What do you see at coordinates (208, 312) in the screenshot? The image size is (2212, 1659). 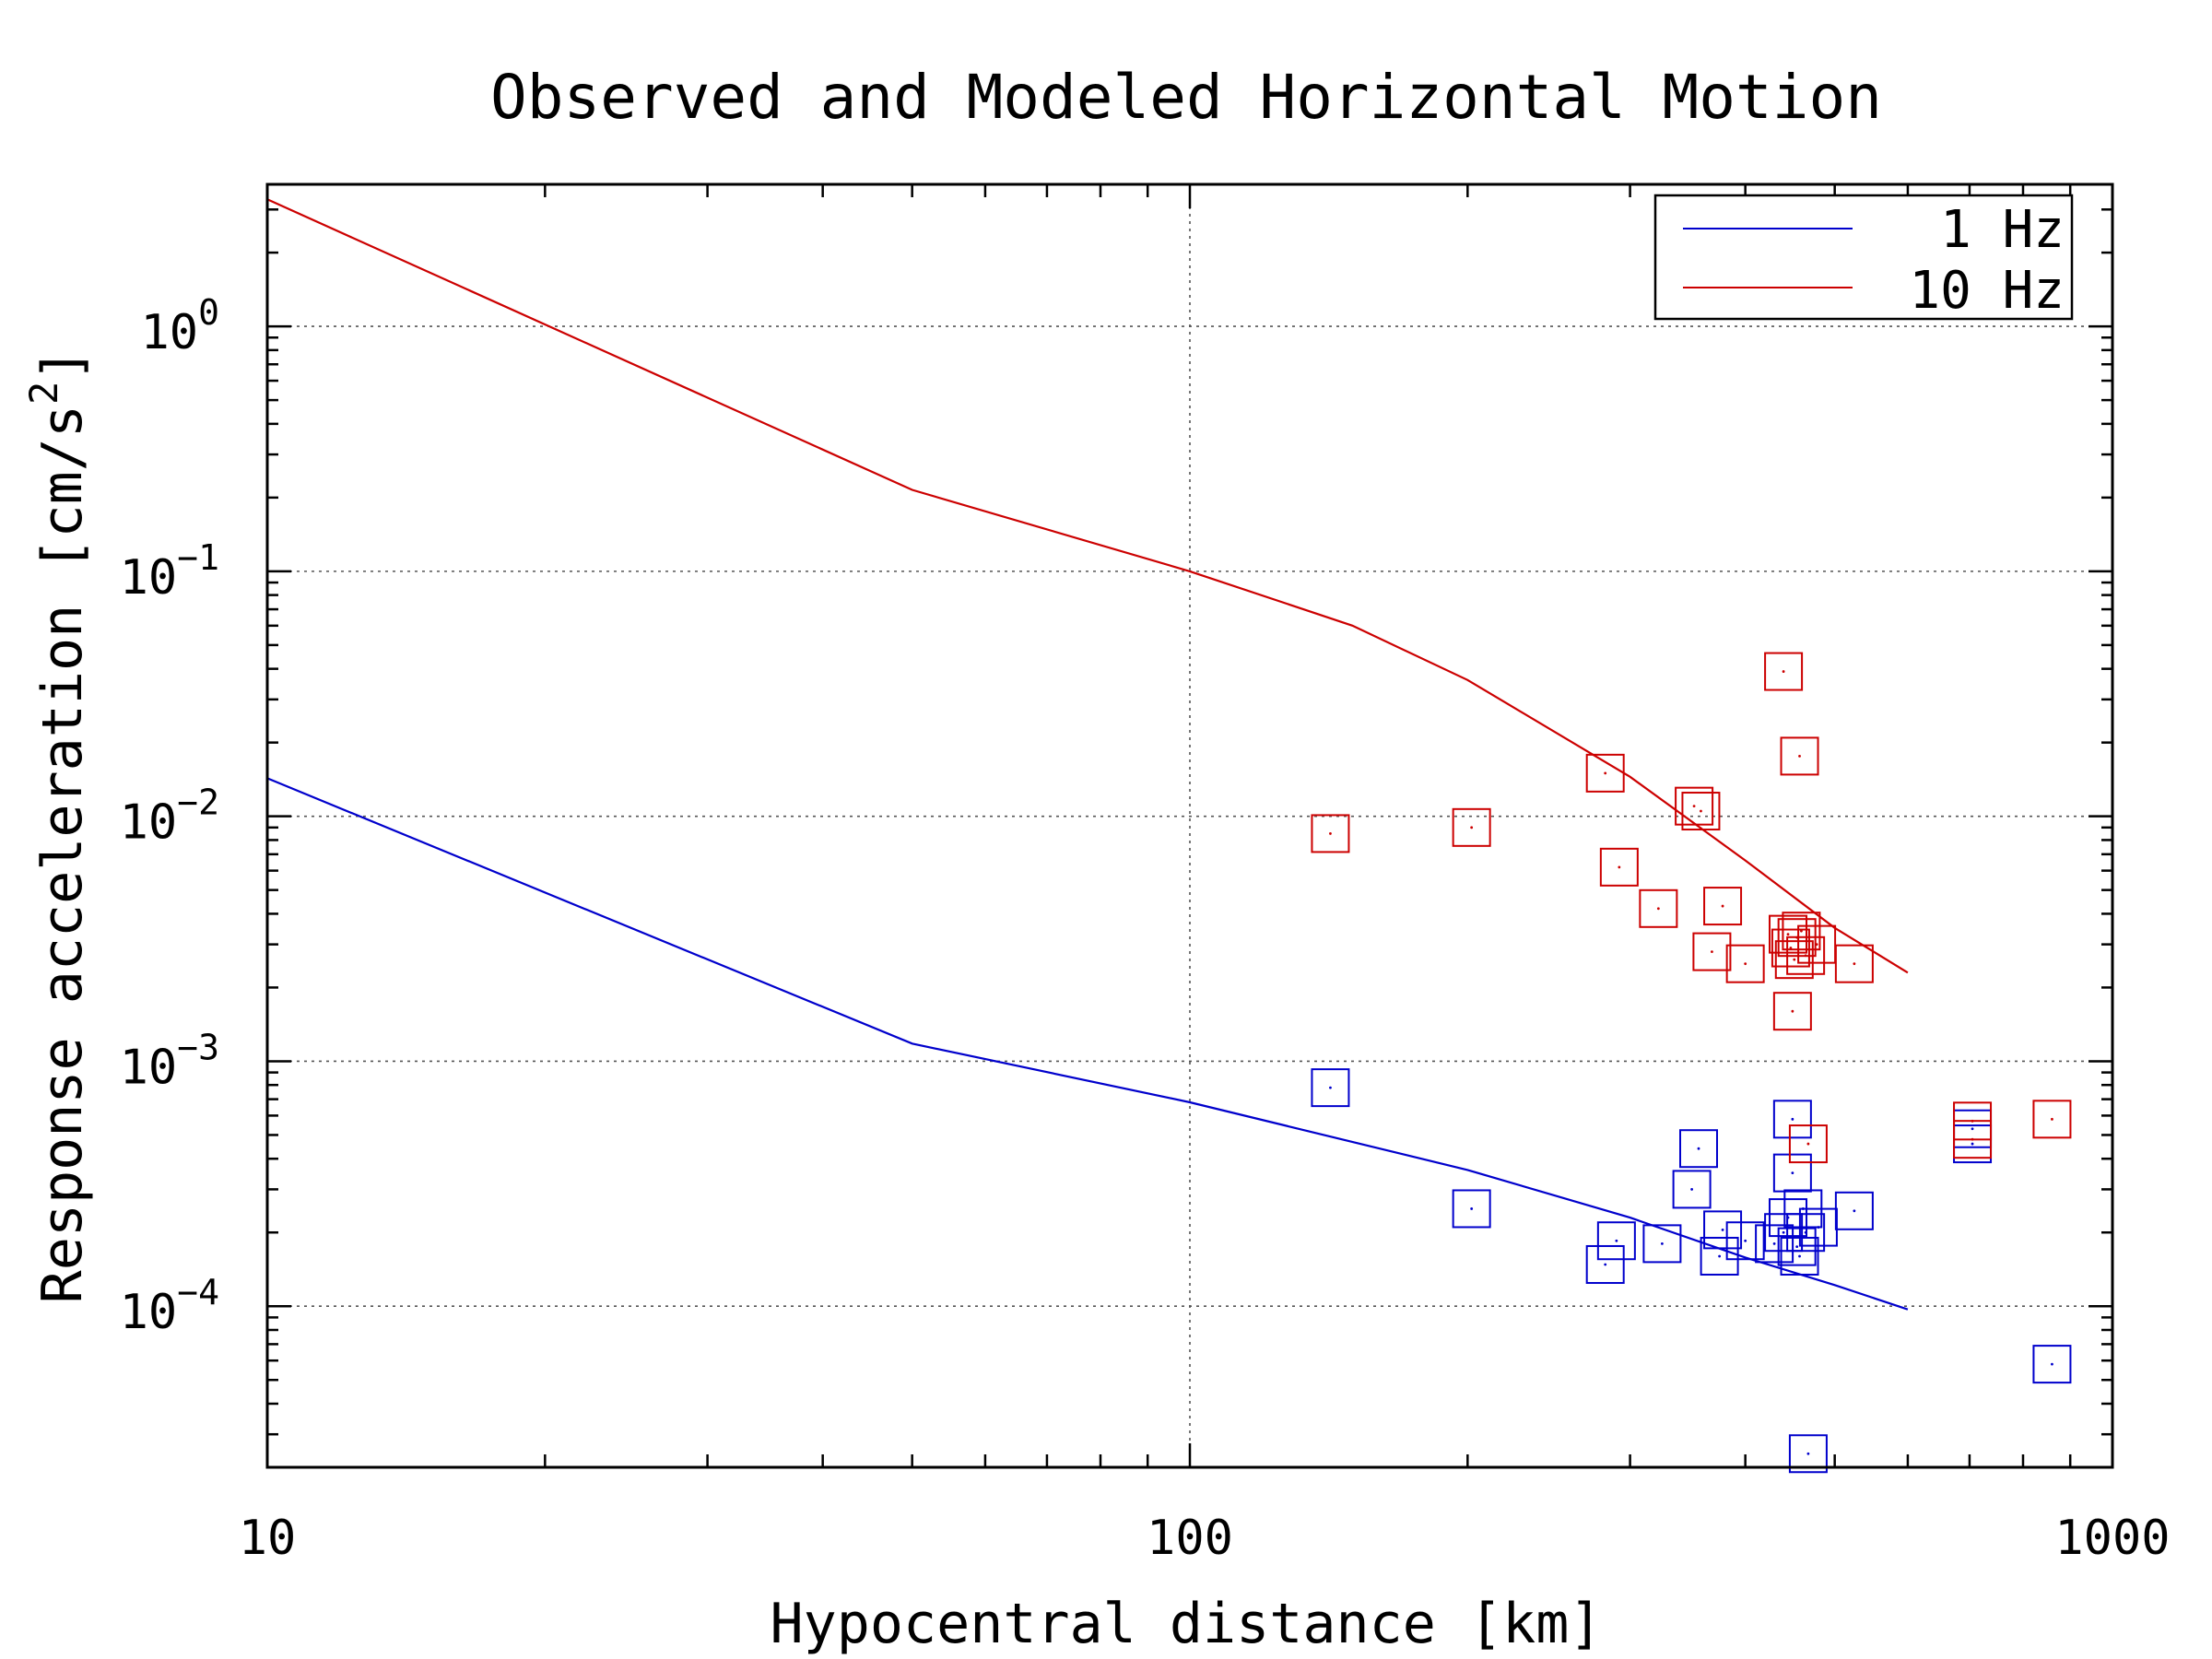 I see `y-tick-label-exponent: 0` at bounding box center [208, 312].